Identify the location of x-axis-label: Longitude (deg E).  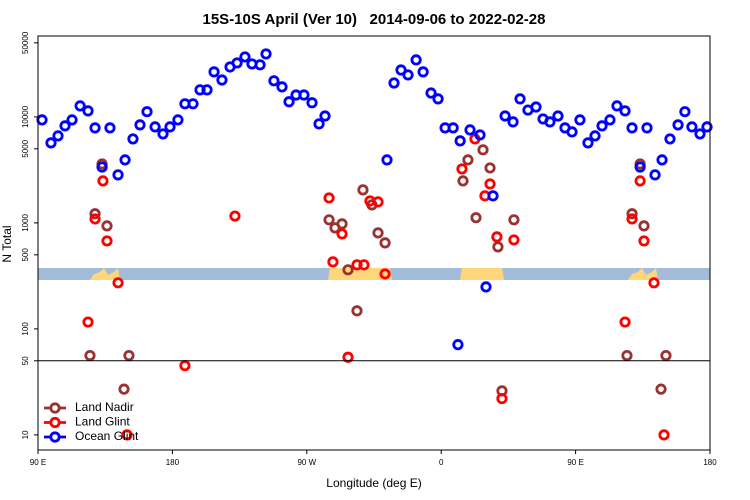
(373, 483).